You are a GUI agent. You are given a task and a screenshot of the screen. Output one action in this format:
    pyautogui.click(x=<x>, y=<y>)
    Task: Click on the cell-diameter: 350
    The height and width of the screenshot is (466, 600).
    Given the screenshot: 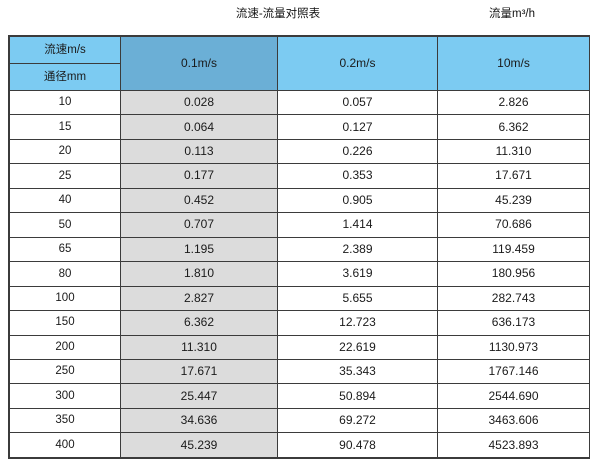 What is the action you would take?
    pyautogui.click(x=65, y=420)
    